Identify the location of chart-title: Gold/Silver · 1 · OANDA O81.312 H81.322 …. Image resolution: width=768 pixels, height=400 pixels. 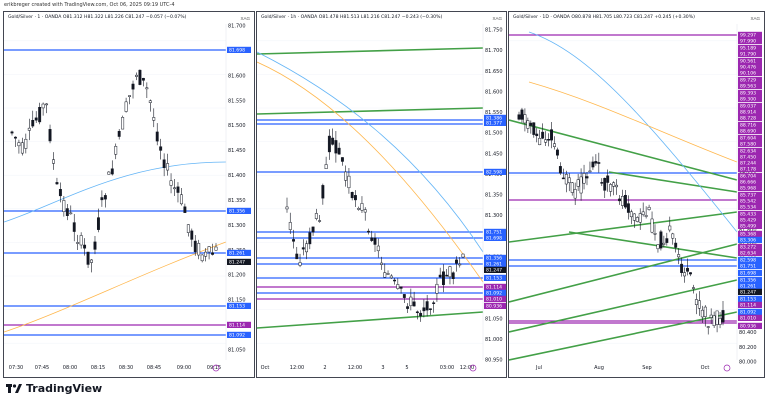
(97, 17).